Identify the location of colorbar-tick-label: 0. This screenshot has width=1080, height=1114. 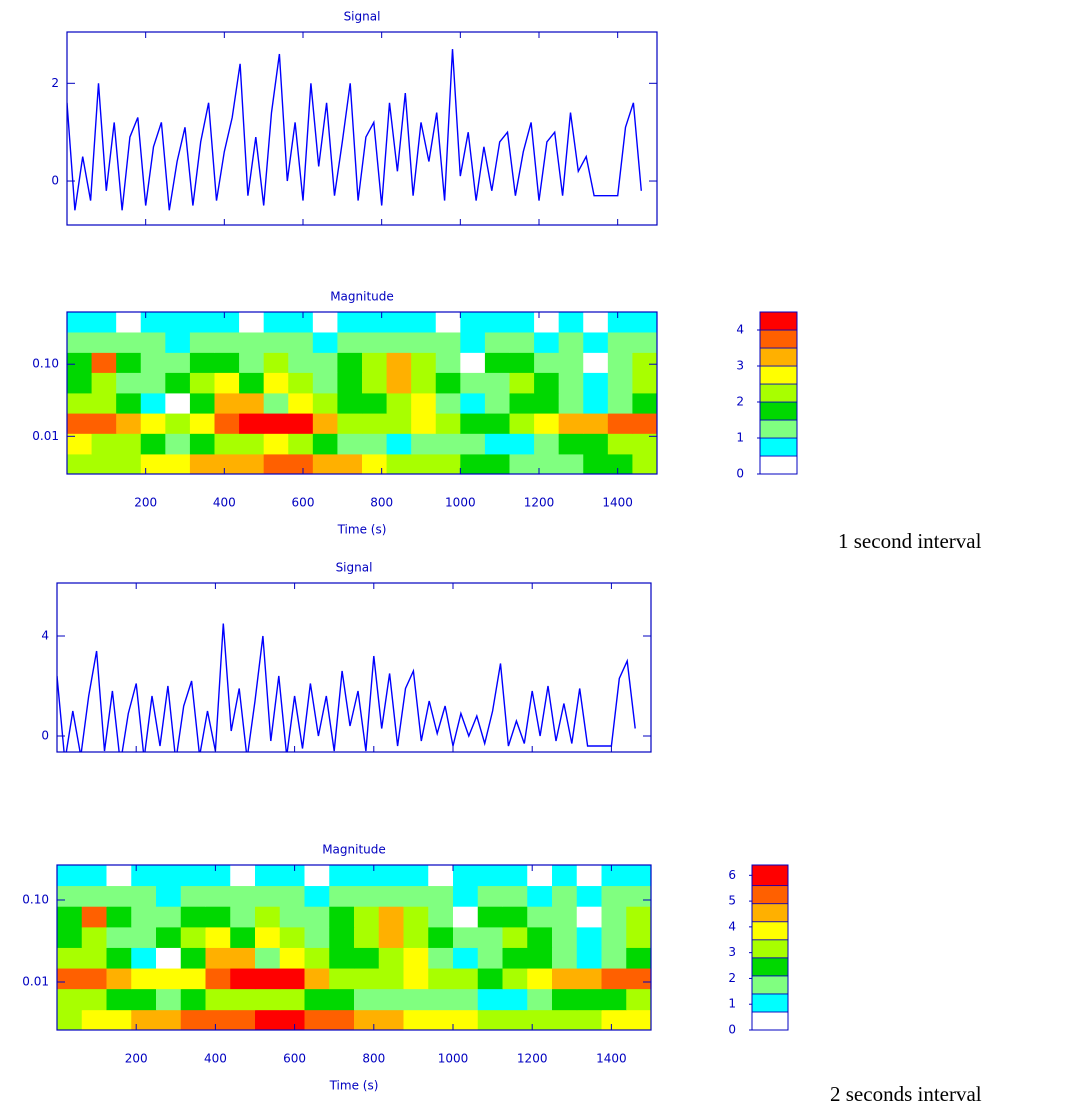
(732, 1030).